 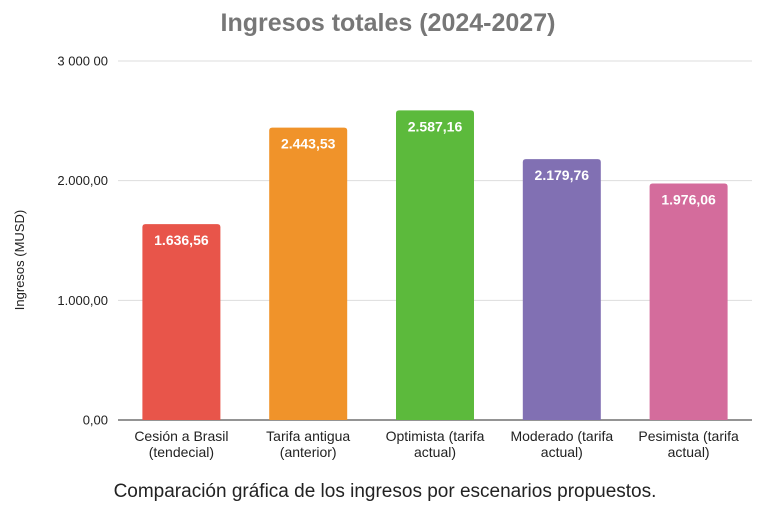 I want to click on x-category-label: Tarifa antigua, so click(x=308, y=436).